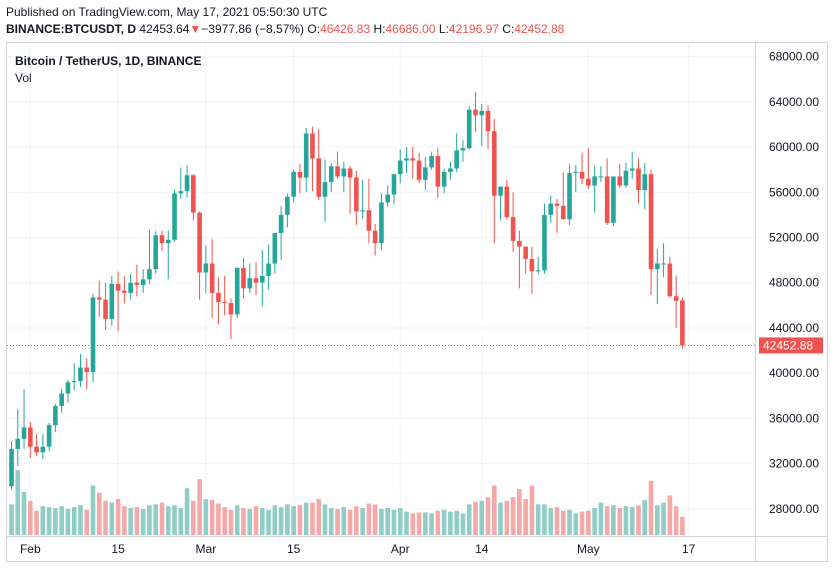 The height and width of the screenshot is (570, 835). Describe the element at coordinates (358, 549) in the screenshot. I see `time-axis: Feb 15 Mar 15 Apr 14 May 17` at that location.